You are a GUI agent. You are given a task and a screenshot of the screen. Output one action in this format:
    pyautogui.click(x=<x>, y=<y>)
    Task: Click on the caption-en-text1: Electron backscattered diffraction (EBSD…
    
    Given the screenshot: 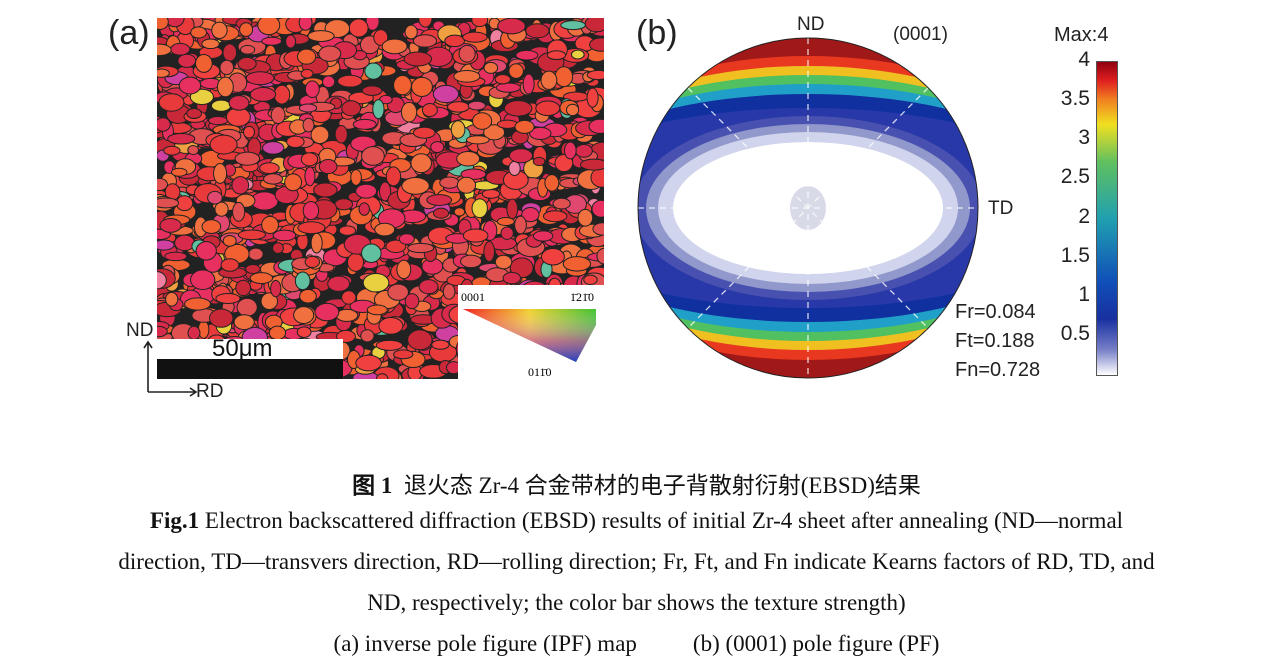 What is the action you would take?
    pyautogui.click(x=661, y=520)
    